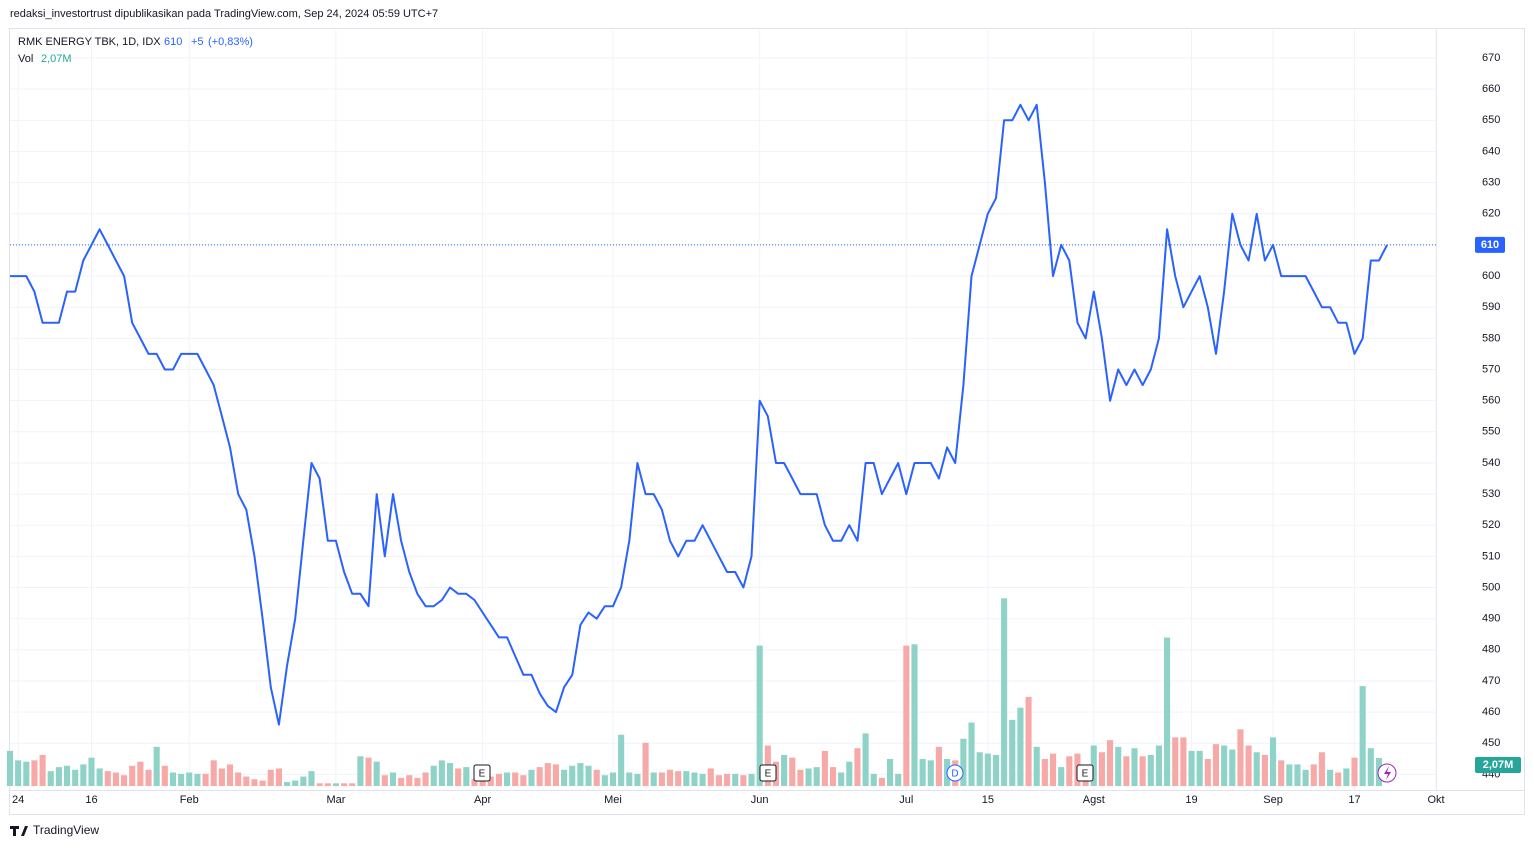 This screenshot has width=1534, height=849. Describe the element at coordinates (1491, 432) in the screenshot. I see `y-tick-label: 550` at that location.